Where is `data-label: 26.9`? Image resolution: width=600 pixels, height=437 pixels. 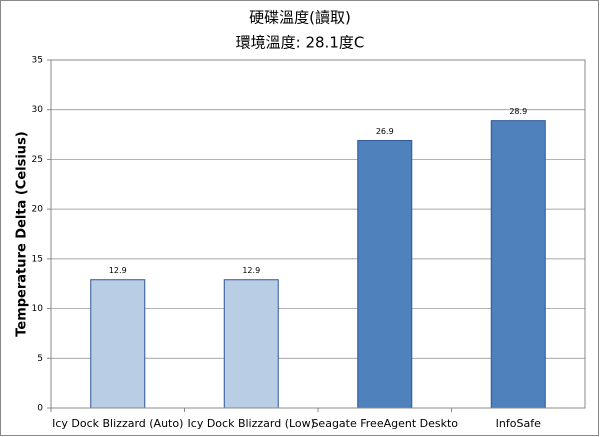
data-label: 26.9 is located at coordinates (385, 131).